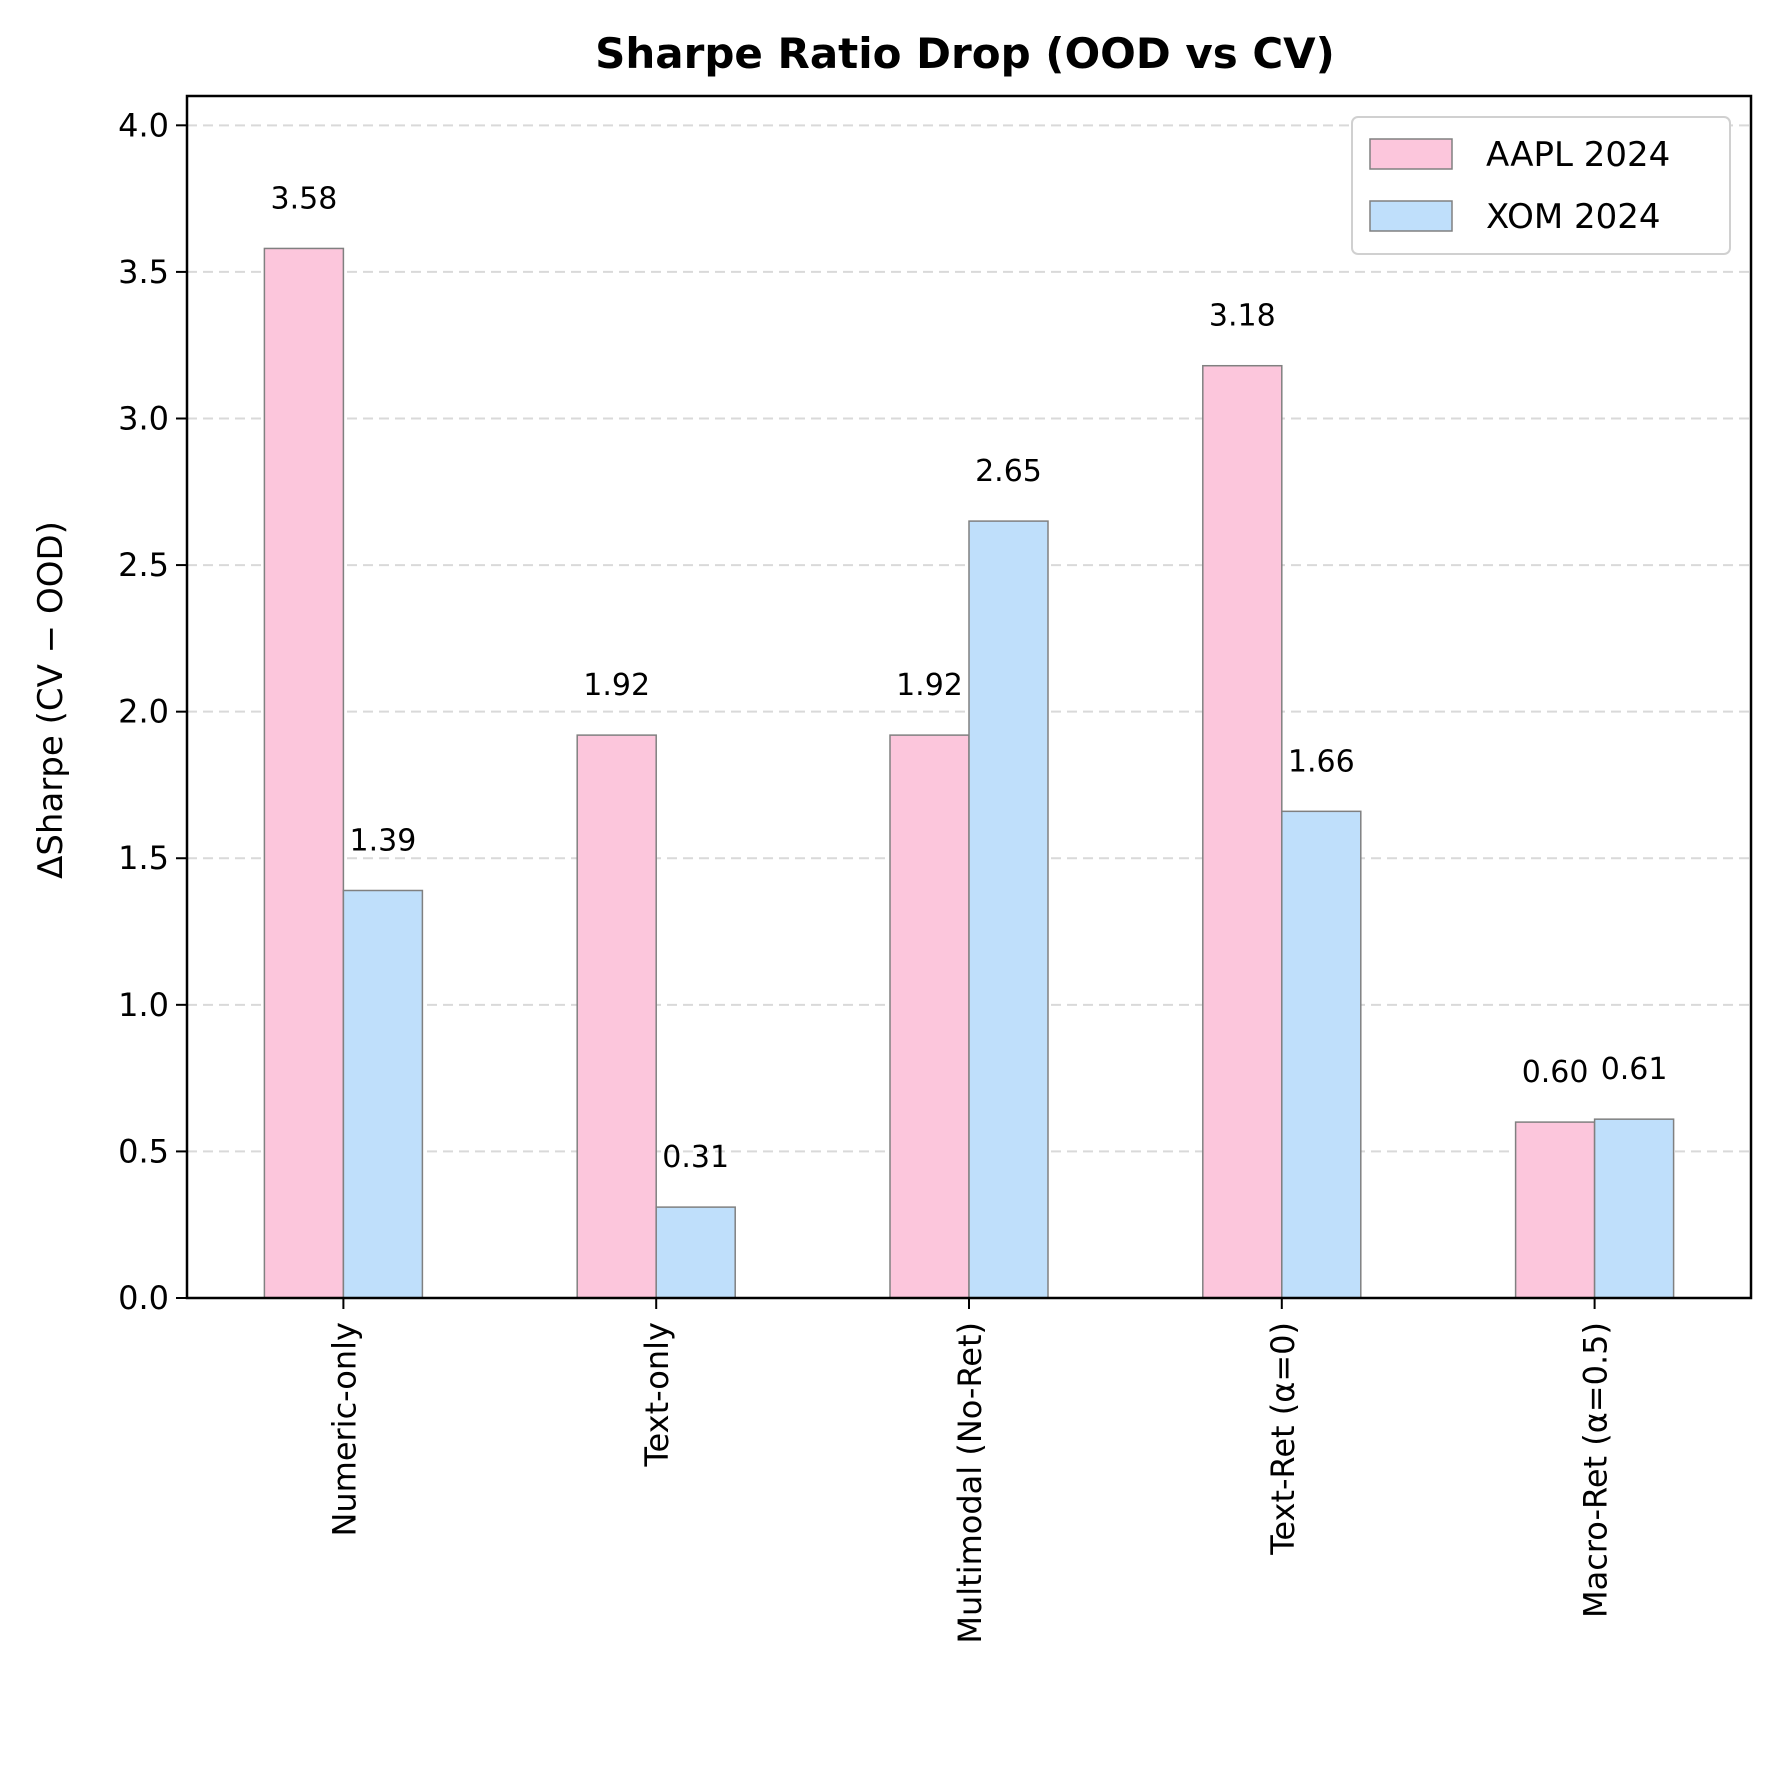  What do you see at coordinates (304, 198) in the screenshot?
I see `data-label: 3.58` at bounding box center [304, 198].